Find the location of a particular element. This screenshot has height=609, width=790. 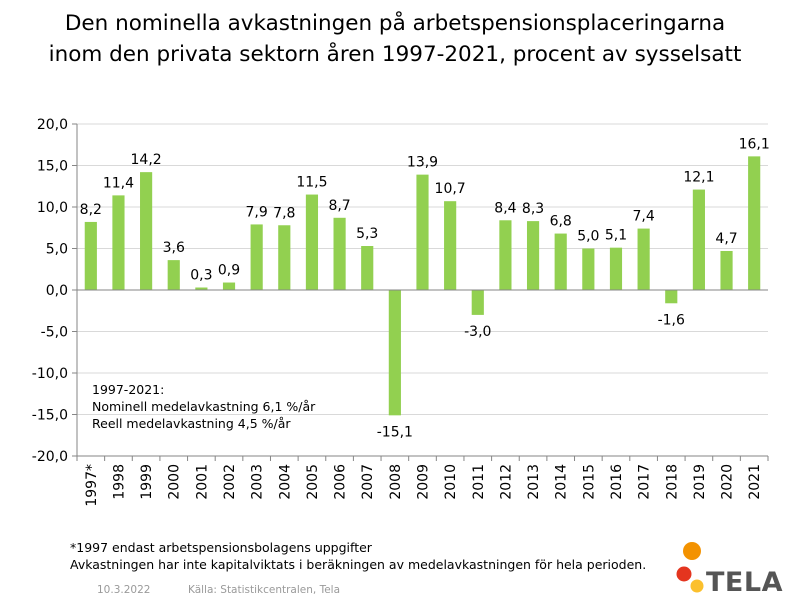

x-tick-label: 2007 is located at coordinates (368, 482).